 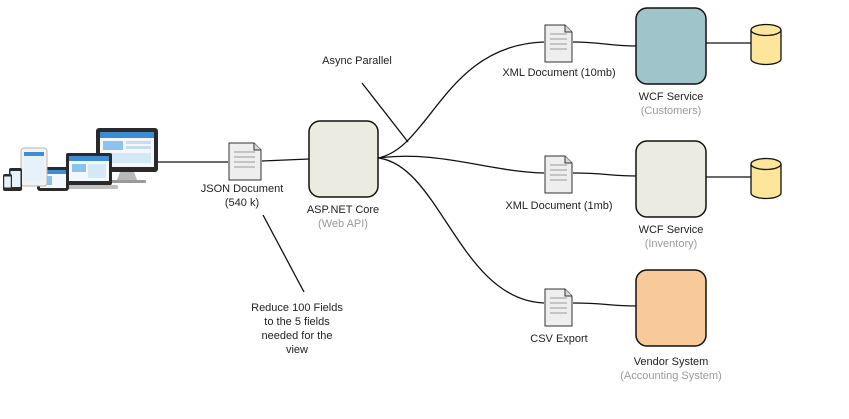 What do you see at coordinates (285, 160) in the screenshot?
I see `connector-json-core` at bounding box center [285, 160].